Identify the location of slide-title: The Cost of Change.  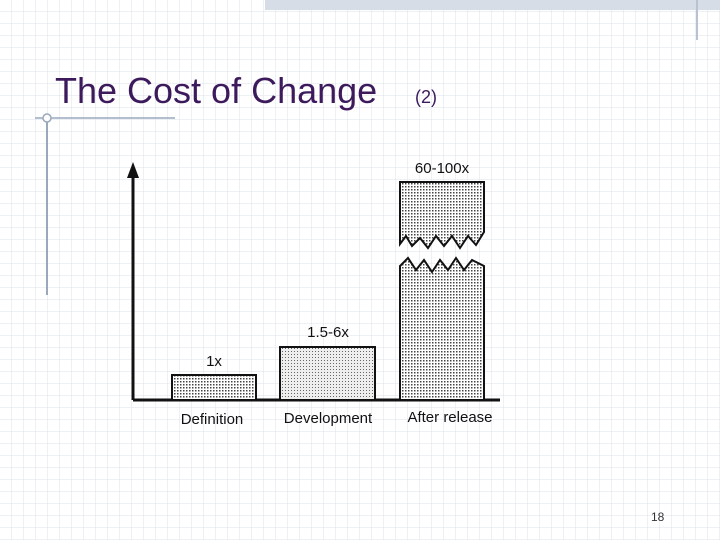
(216, 90).